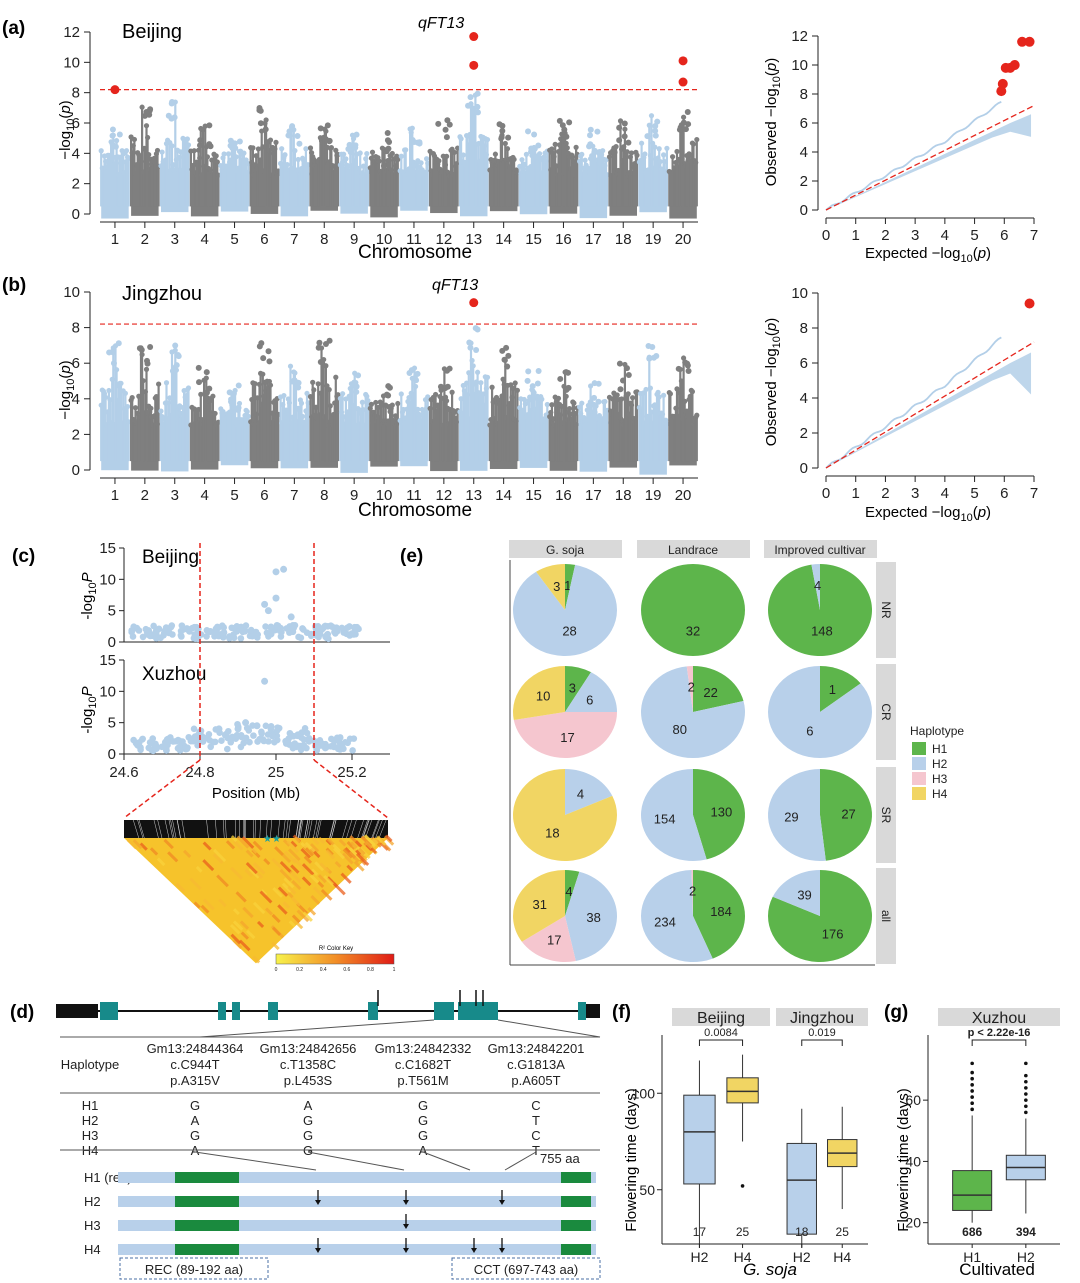 The width and height of the screenshot is (1080, 1283). I want to click on group-label: H4, so click(842, 1257).